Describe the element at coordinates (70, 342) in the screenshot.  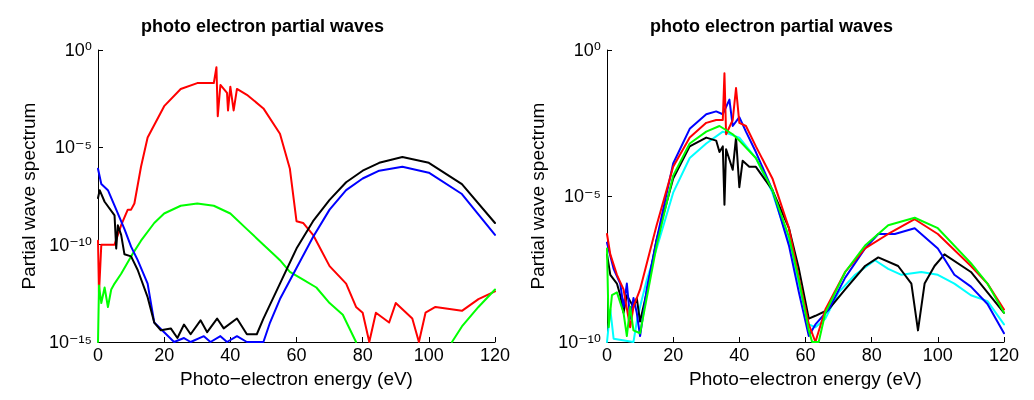
I see `y-tick-label: 10⁻¹⁵` at that location.